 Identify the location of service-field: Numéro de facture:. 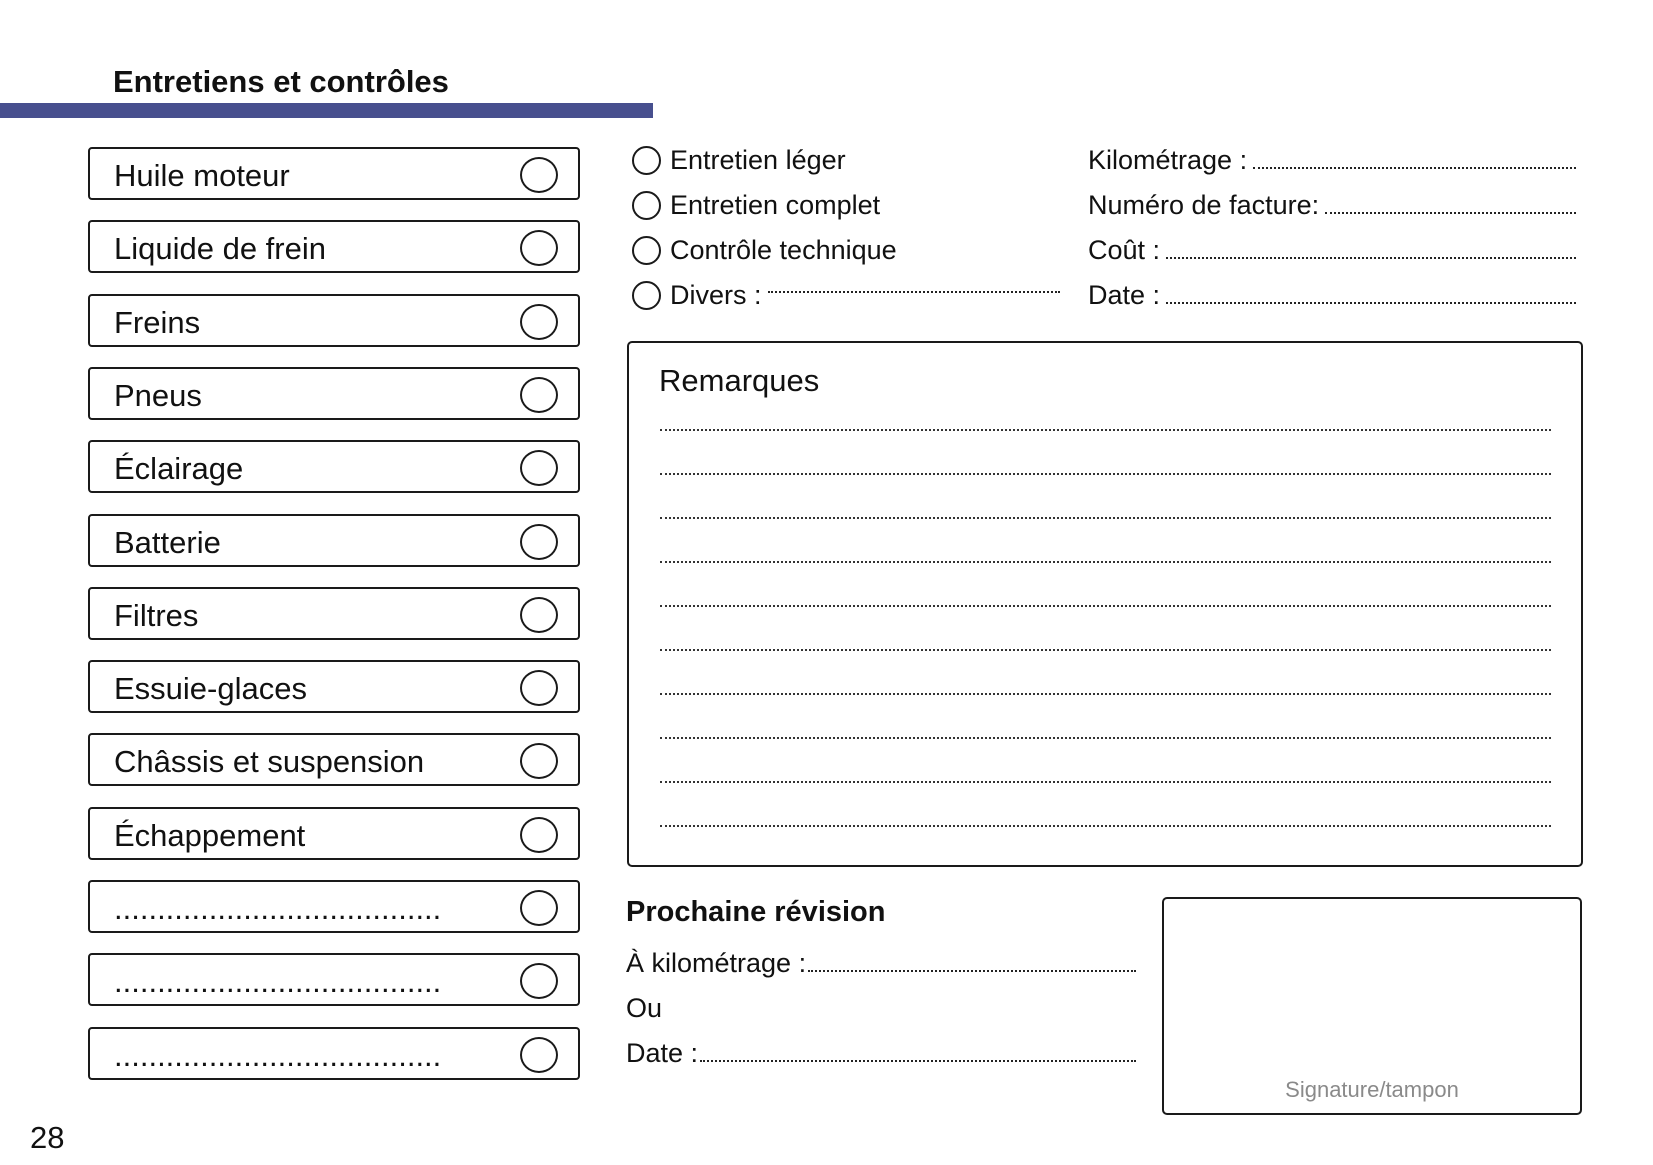
(1332, 205).